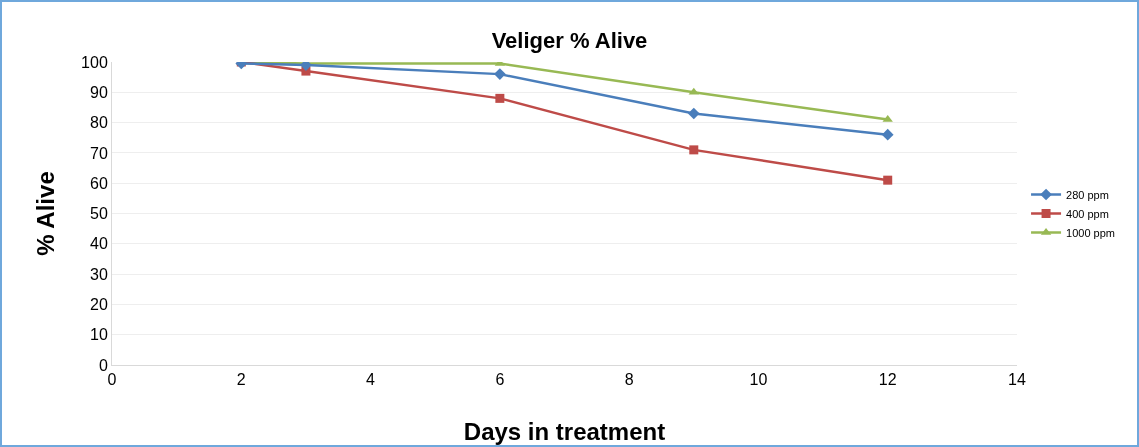 Image resolution: width=1139 pixels, height=447 pixels. Describe the element at coordinates (99, 153) in the screenshot. I see `y-tick-label: 70` at that location.